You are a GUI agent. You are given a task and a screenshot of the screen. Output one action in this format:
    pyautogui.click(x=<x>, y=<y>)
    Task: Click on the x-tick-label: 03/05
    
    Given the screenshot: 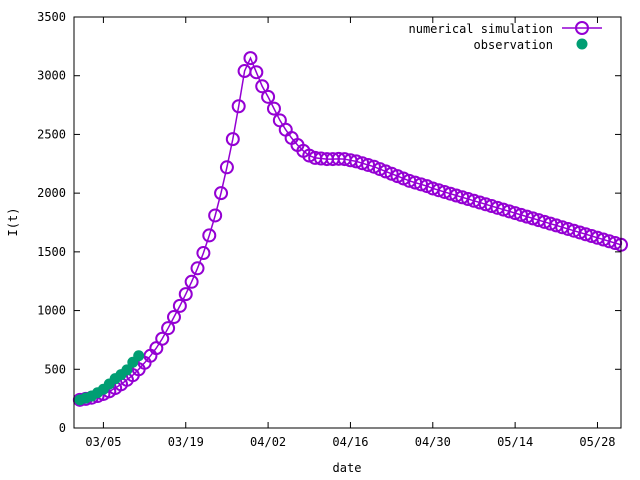 What is the action you would take?
    pyautogui.click(x=103, y=442)
    